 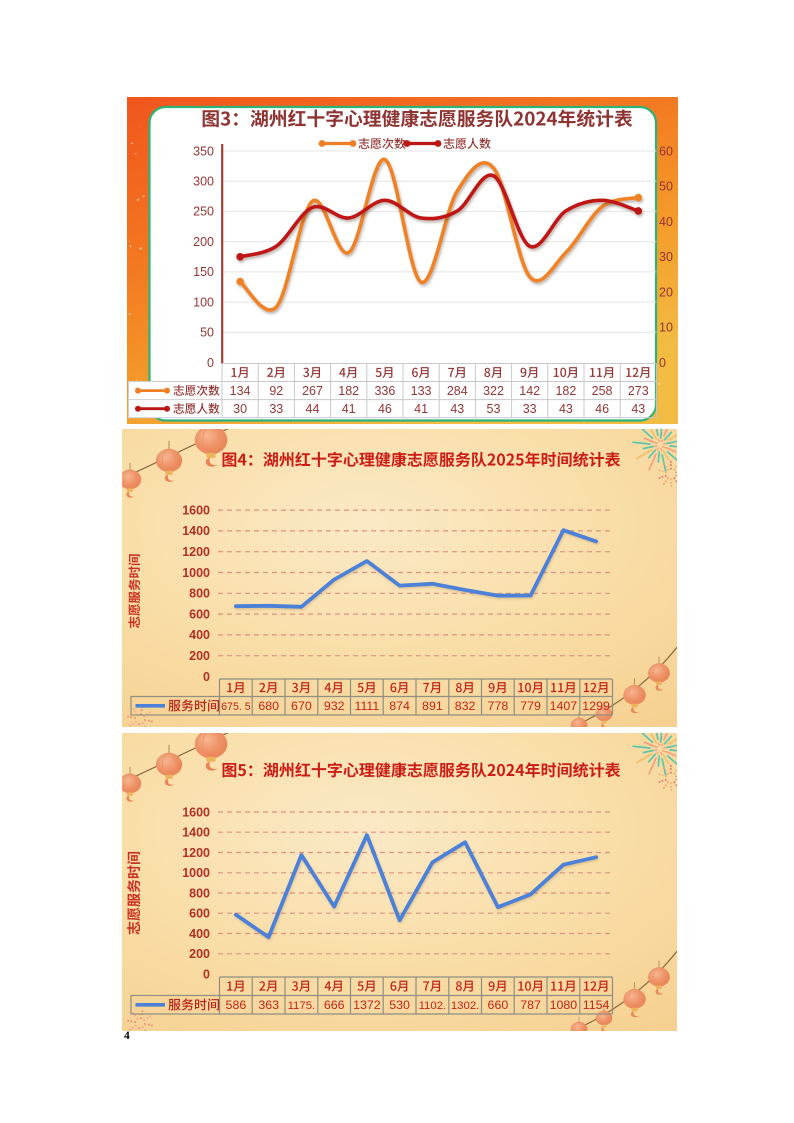 What do you see at coordinates (203, 212) in the screenshot?
I see `svg-text: 250` at bounding box center [203, 212].